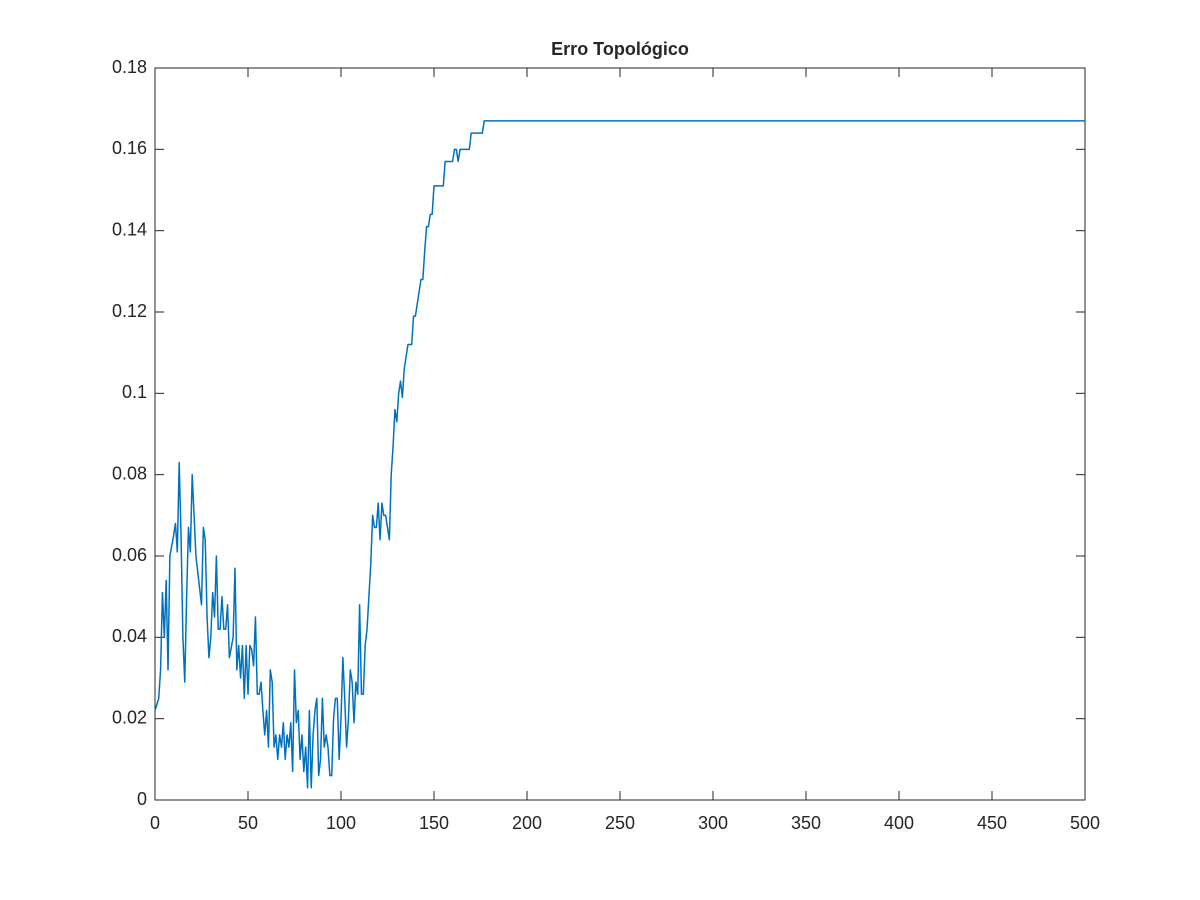 This screenshot has height=900, width=1200. I want to click on y-tick-label: 0.04, so click(129, 636).